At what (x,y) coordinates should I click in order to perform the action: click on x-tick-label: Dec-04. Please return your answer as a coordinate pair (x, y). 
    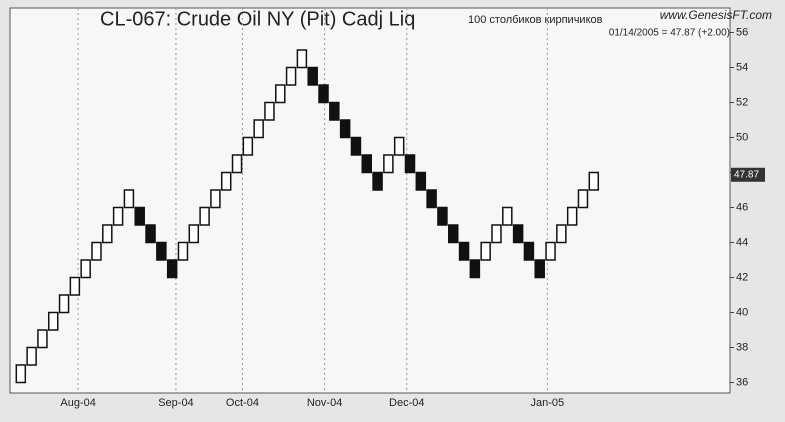
    Looking at the image, I should click on (406, 403).